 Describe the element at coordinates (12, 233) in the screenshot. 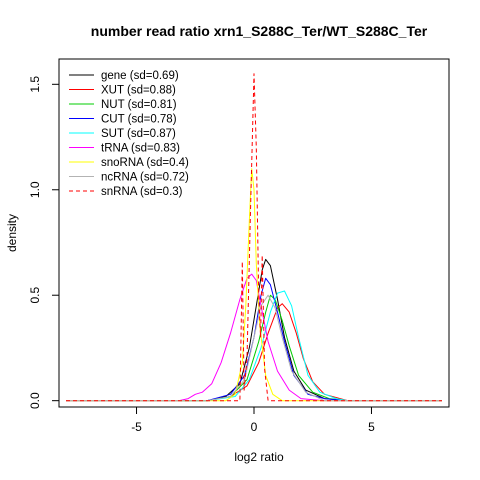

I see `y-axis-label: density` at that location.